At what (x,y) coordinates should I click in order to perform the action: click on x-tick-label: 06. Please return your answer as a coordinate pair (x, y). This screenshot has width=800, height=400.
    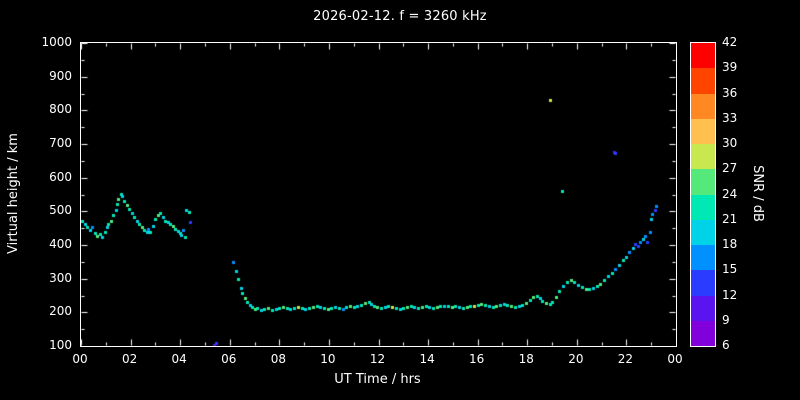
    Looking at the image, I should click on (229, 359).